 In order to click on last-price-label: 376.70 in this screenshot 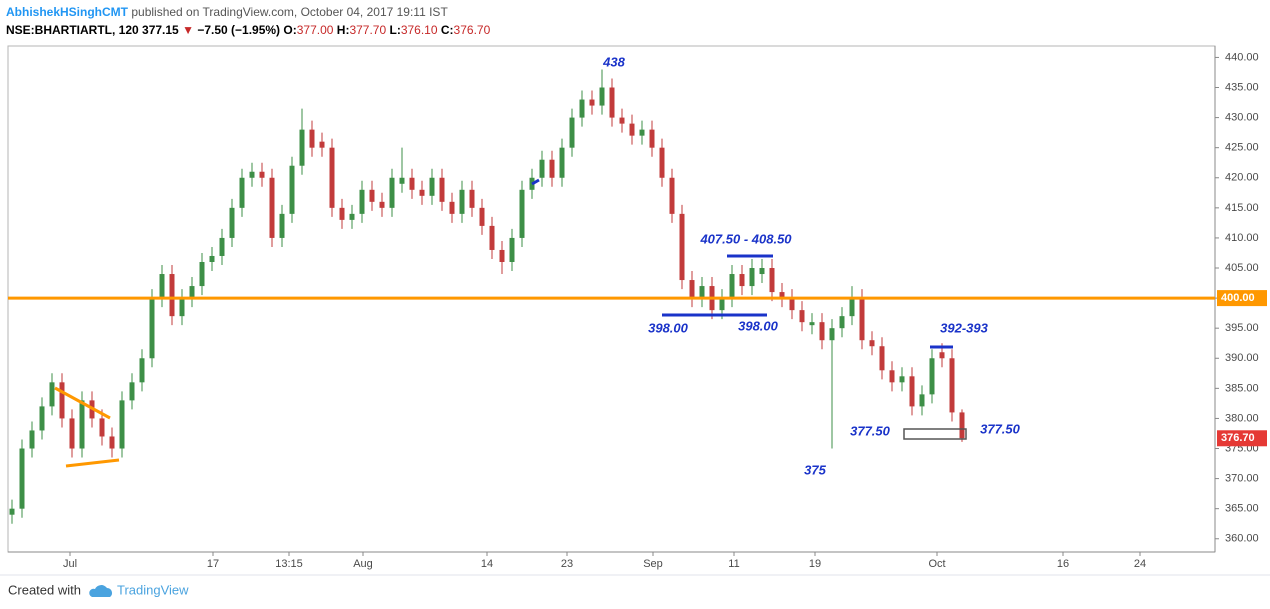, I will do `click(1238, 438)`.